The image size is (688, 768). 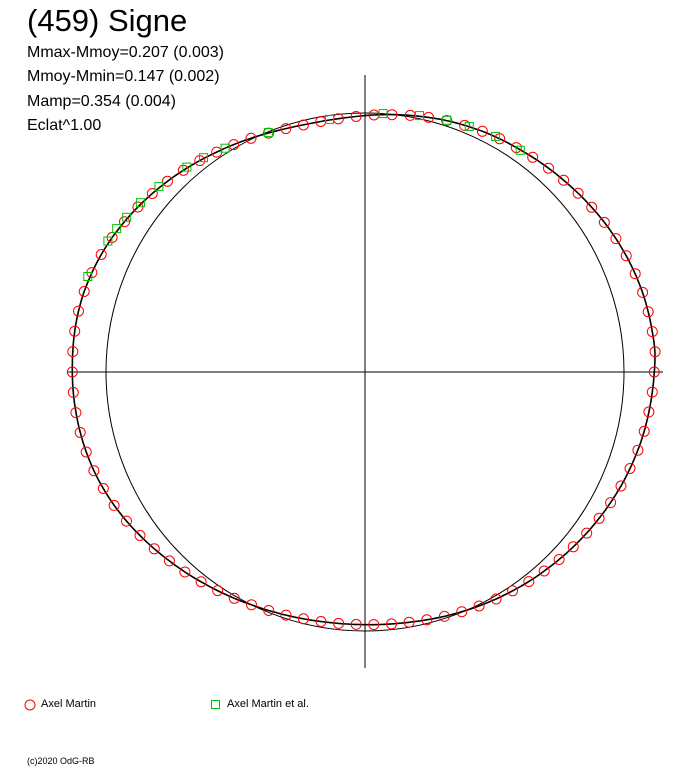 What do you see at coordinates (61, 761) in the screenshot?
I see `copyright-text: (c)2020 OdG-RB` at bounding box center [61, 761].